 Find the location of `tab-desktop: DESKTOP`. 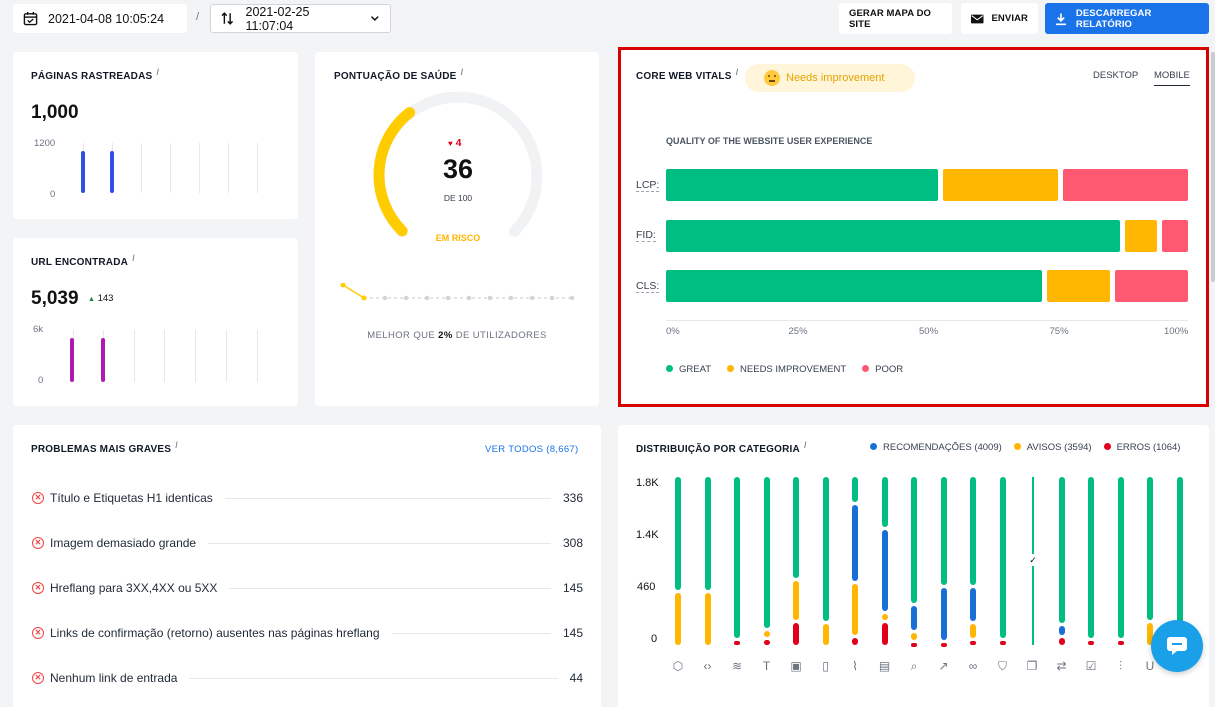

tab-desktop: DESKTOP is located at coordinates (1116, 75).